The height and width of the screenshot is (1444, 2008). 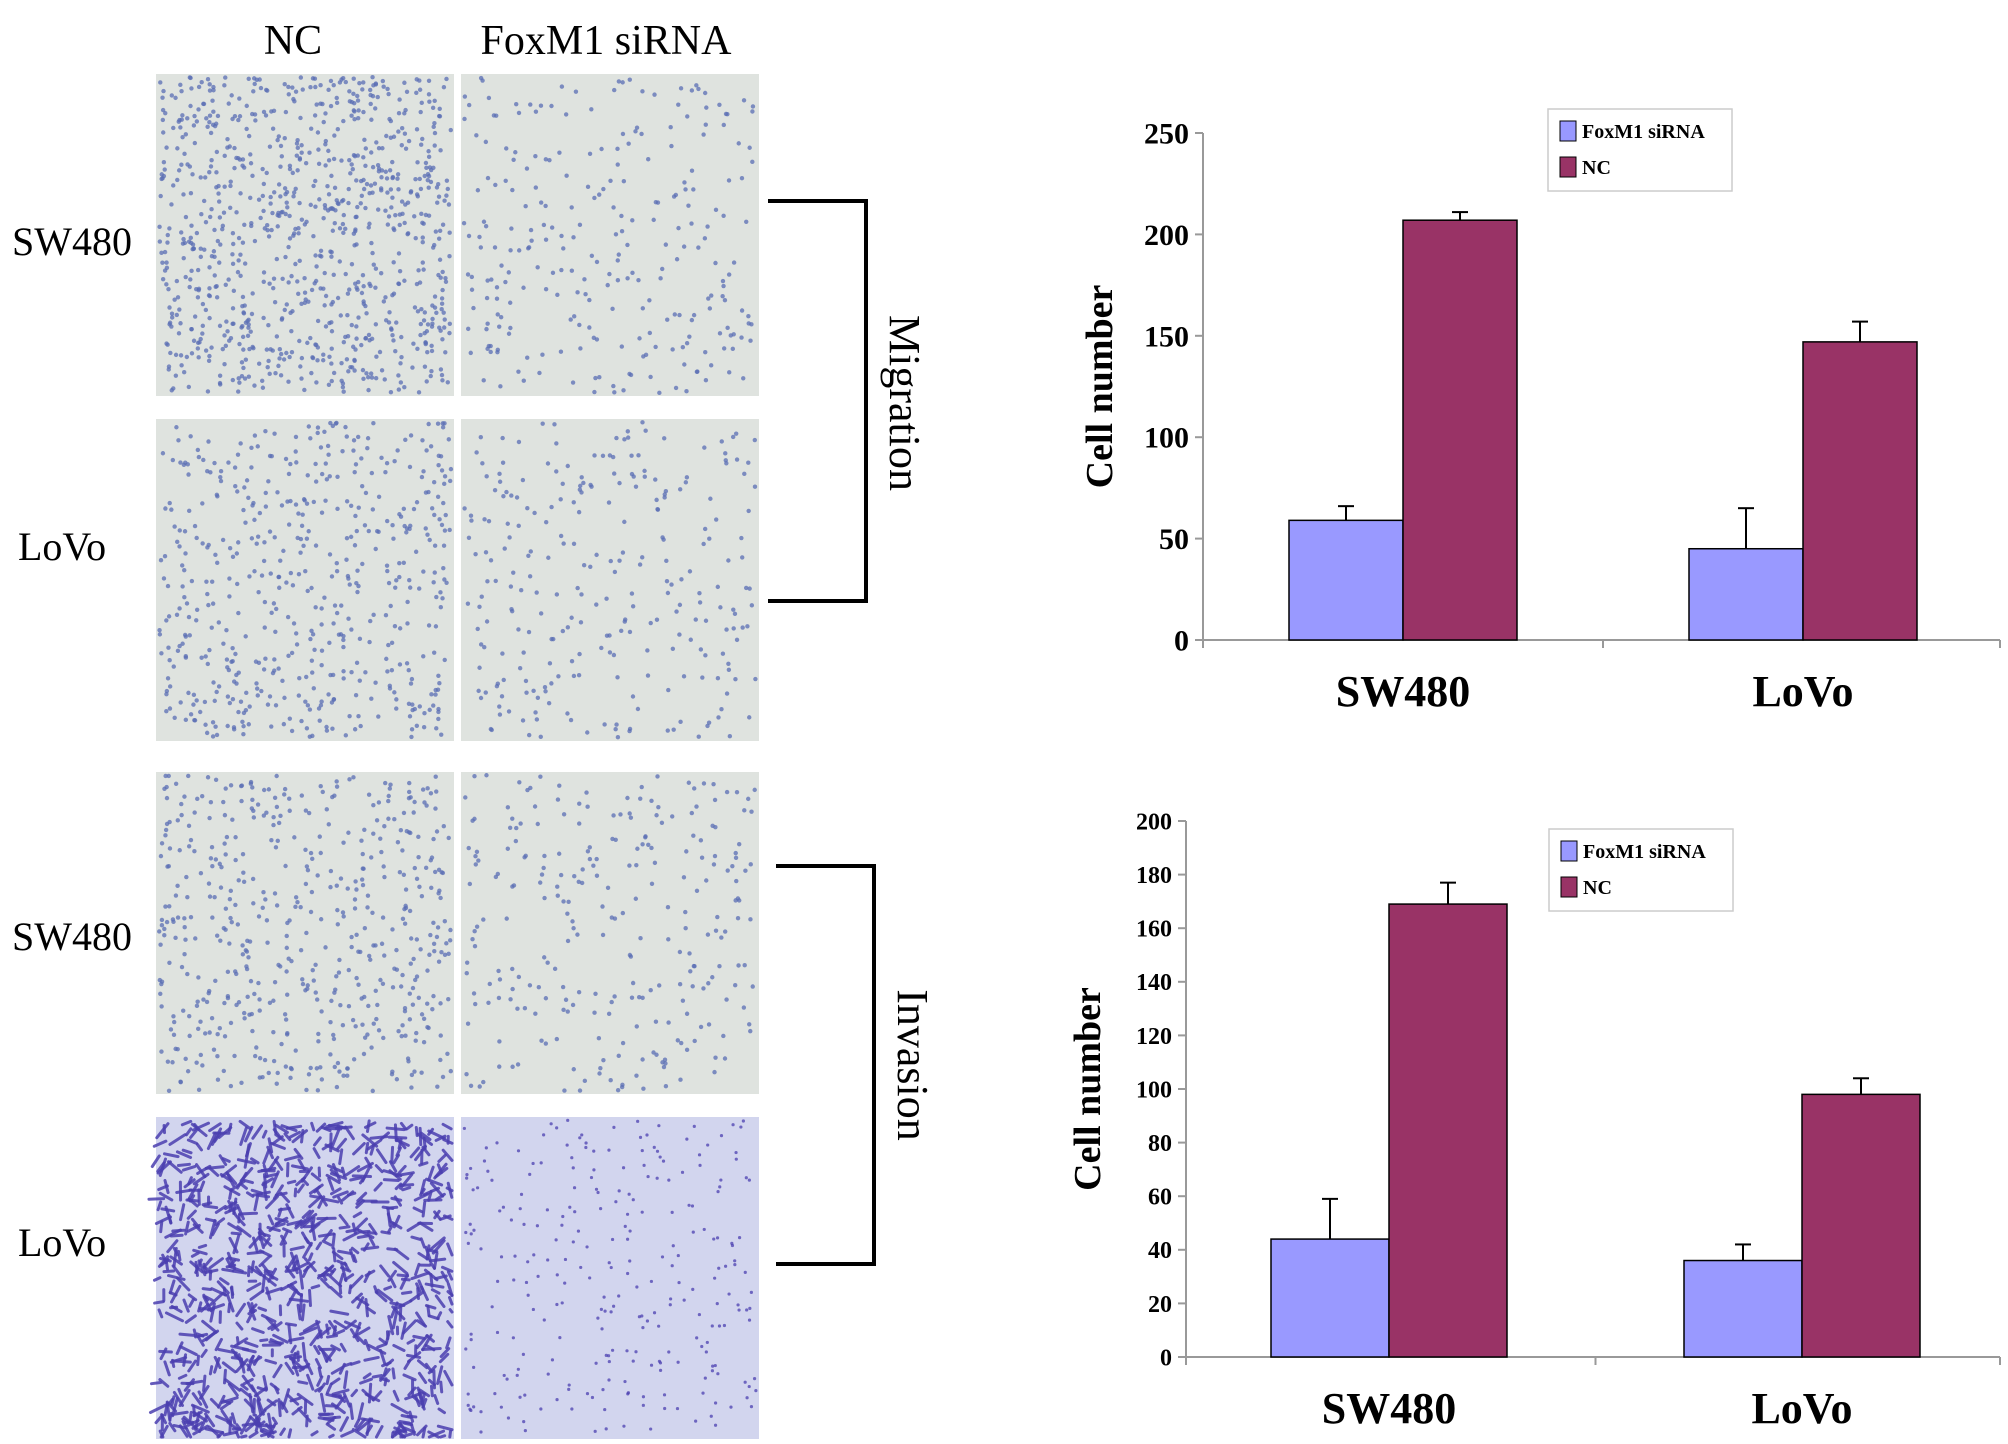 I want to click on row-label-sw480-invasion: SW480, so click(x=72, y=936).